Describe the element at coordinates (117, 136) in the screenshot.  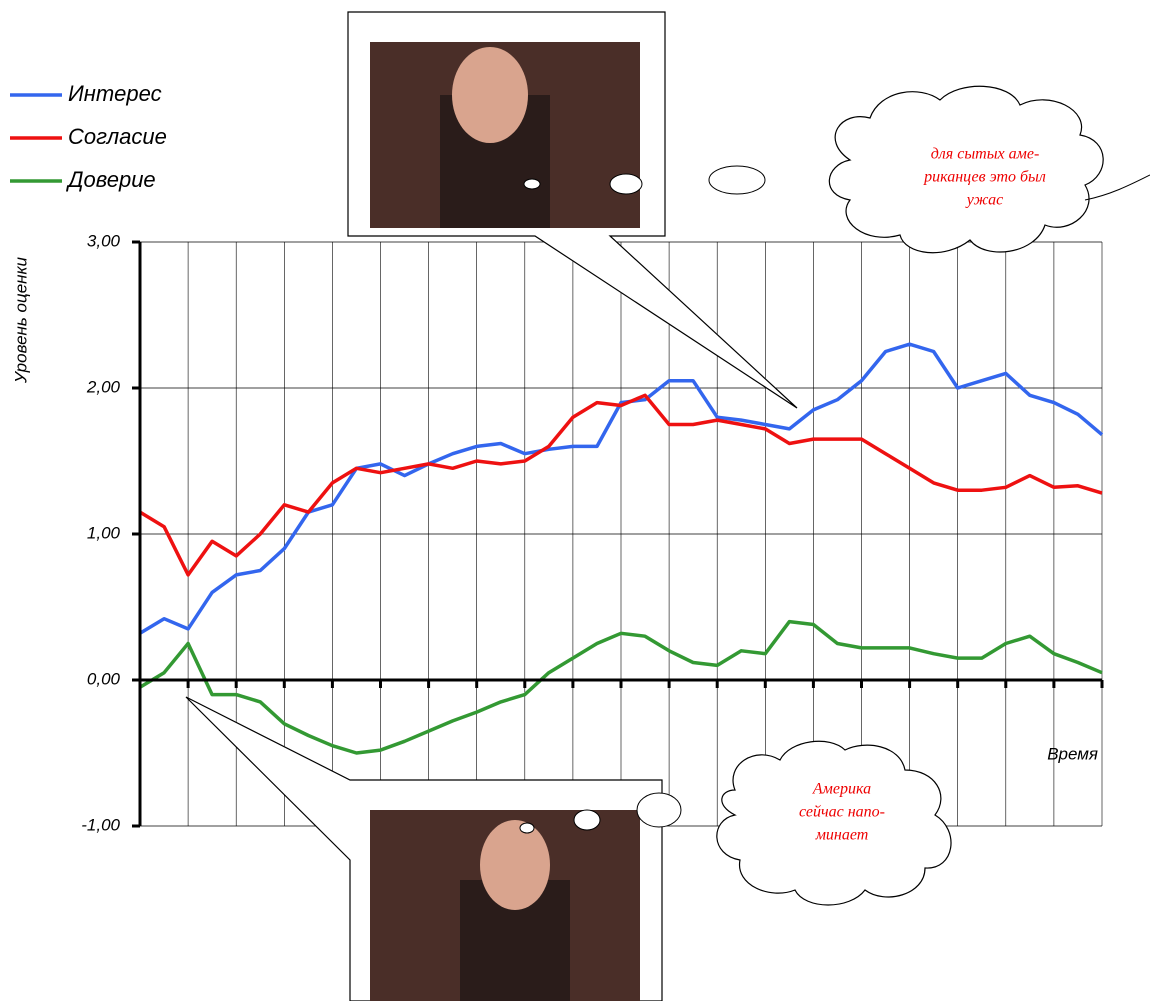
I see `legend-label: Согласие` at that location.